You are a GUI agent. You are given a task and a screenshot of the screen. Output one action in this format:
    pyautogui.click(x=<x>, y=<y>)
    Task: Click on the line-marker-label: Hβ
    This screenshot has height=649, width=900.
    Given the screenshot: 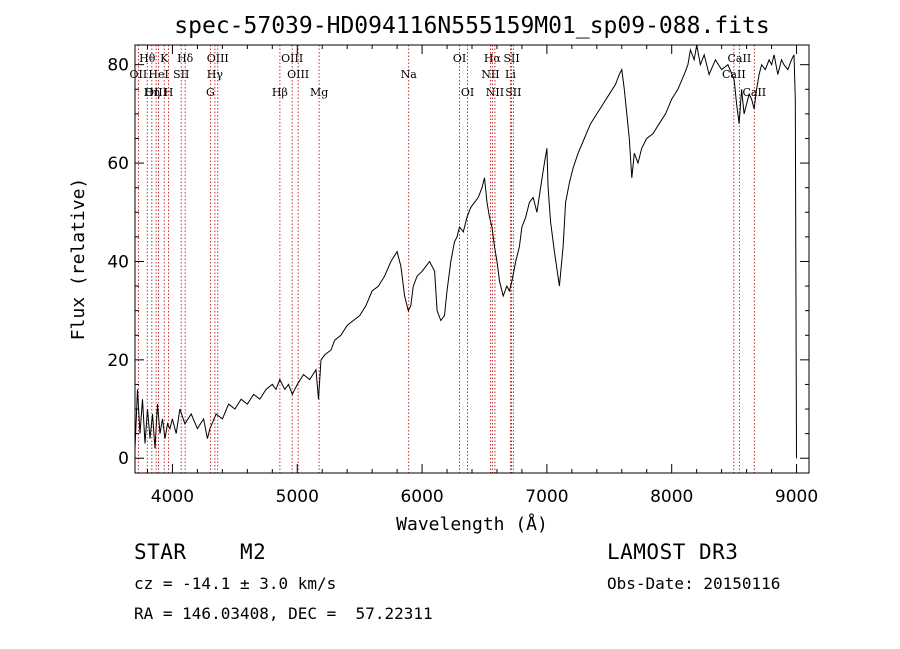 What is the action you would take?
    pyautogui.click(x=280, y=92)
    